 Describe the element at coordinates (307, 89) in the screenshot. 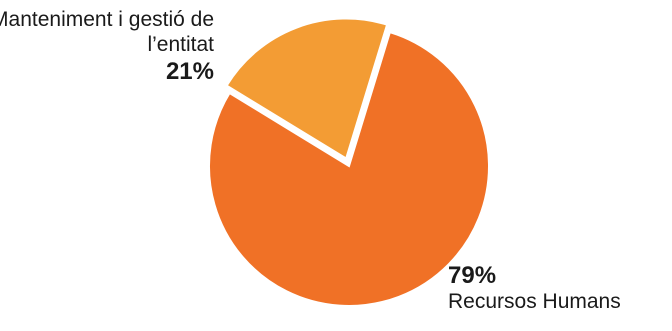

I see `pie-slice-manteniment` at that location.